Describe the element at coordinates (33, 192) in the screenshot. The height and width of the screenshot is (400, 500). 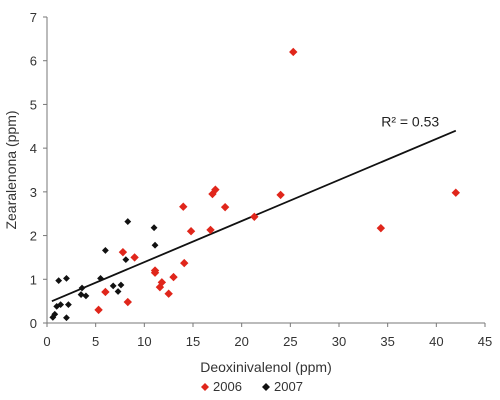
I see `y-tick-label: 3` at that location.